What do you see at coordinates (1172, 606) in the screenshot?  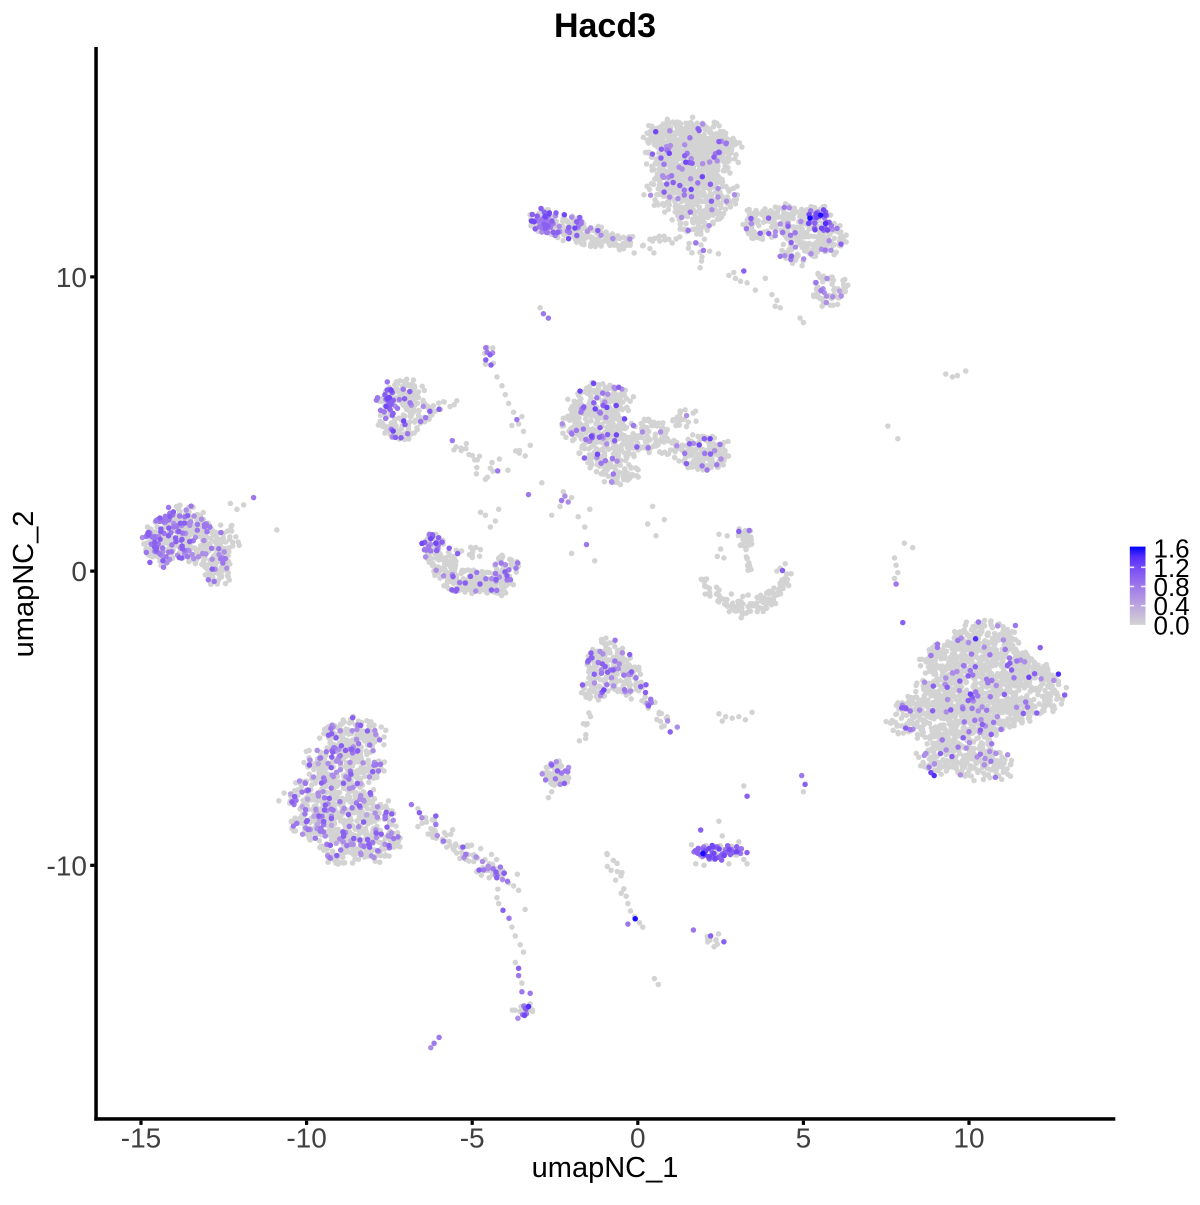 I see `svg-text: 0.4` at bounding box center [1172, 606].